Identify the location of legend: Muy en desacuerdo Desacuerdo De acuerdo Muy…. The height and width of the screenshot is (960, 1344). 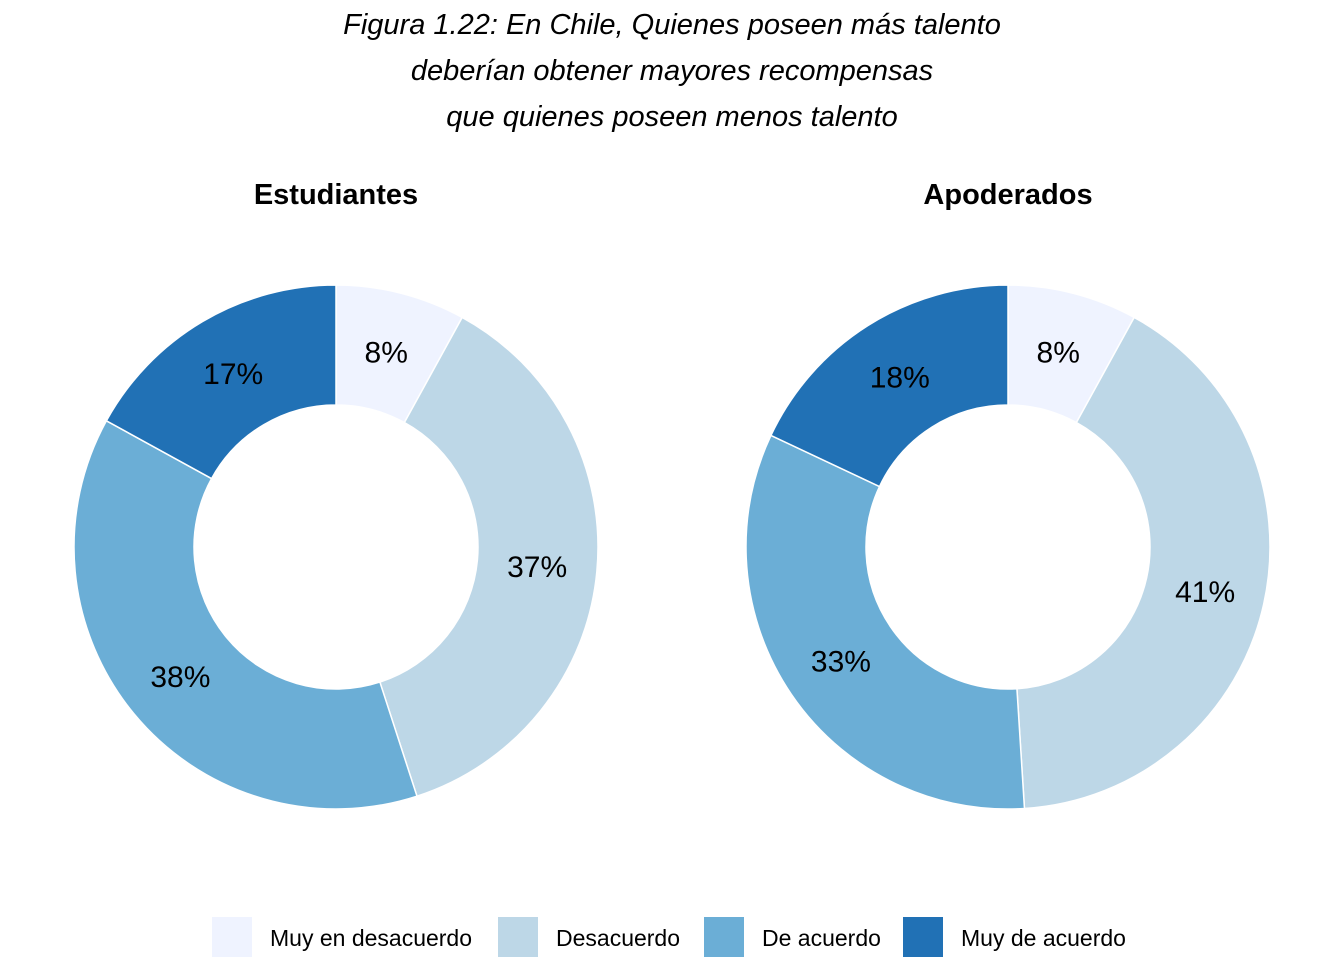
(669, 937).